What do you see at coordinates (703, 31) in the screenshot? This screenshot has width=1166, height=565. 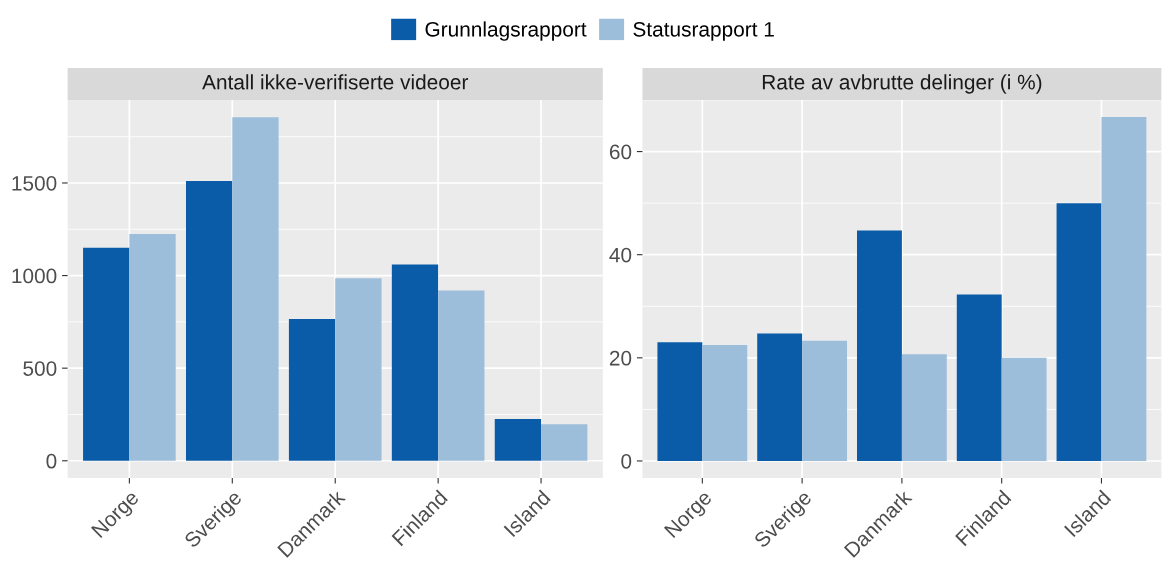 I see `legend-label: Statusrapport 1` at bounding box center [703, 31].